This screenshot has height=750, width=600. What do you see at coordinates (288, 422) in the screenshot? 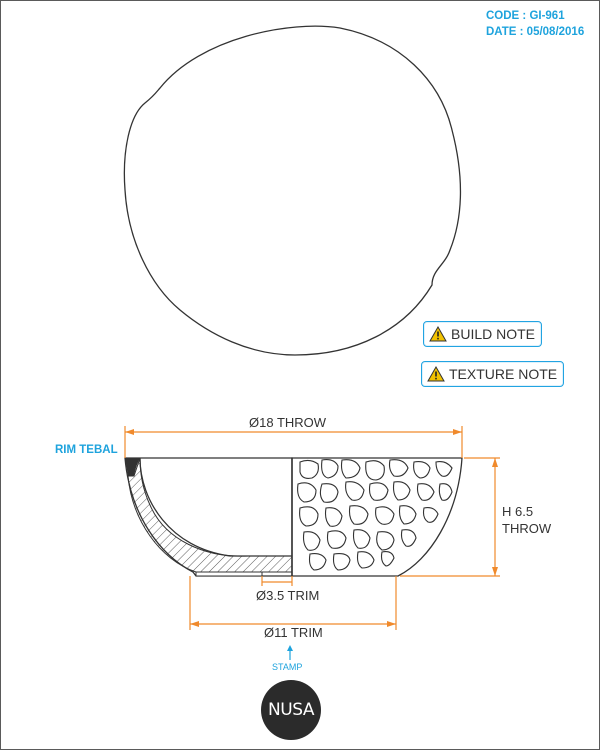
I see `throw-diameter-label: Ø18 THROW` at bounding box center [288, 422].